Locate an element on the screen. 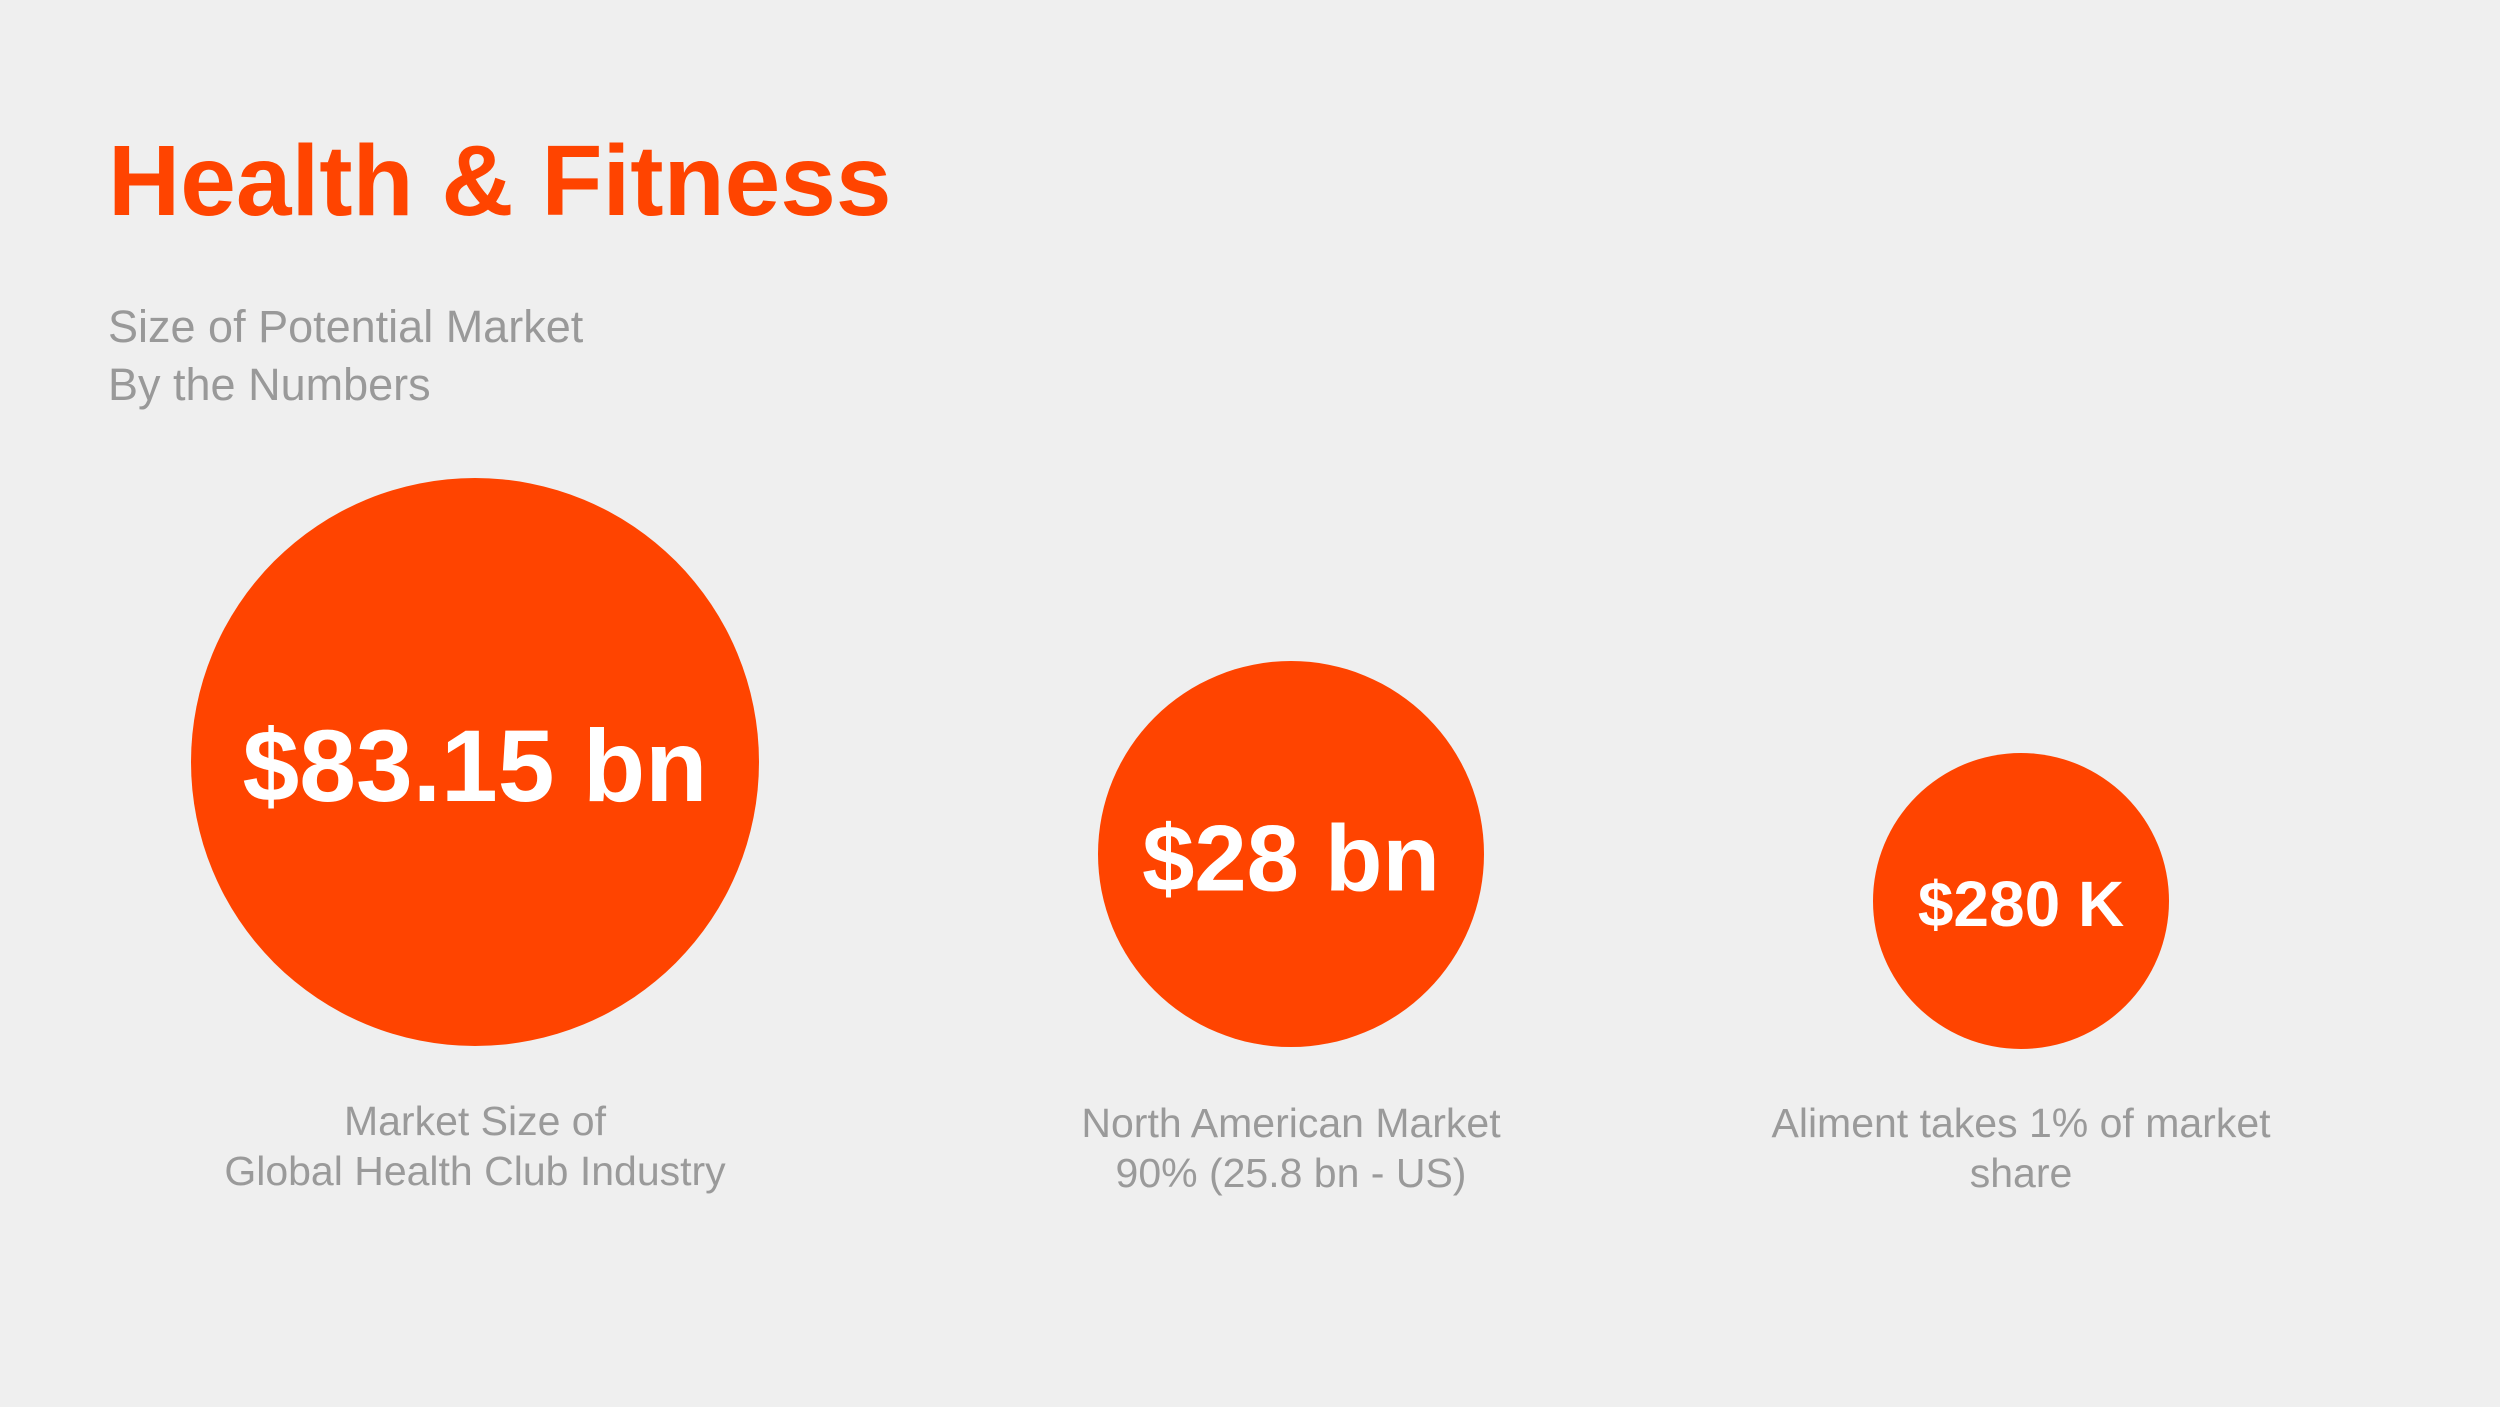 This screenshot has height=1407, width=2500. caption-line: Market Size of is located at coordinates (475, 1121).